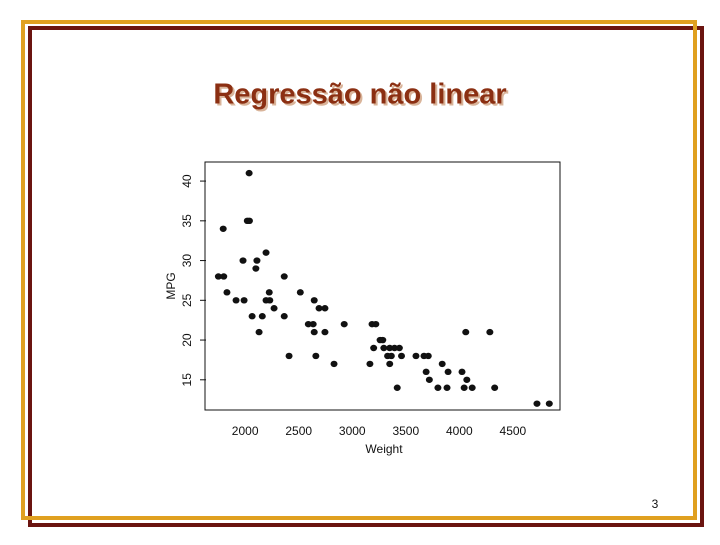  I want to click on chart-title: Regressão não linear, so click(359, 95).